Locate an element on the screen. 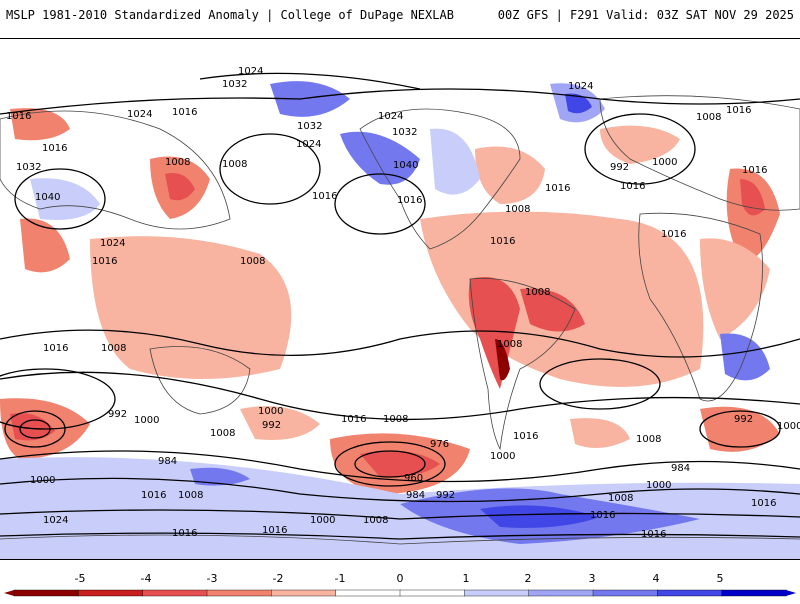 The height and width of the screenshot is (604, 800). colorbar-tick-label: 0 is located at coordinates (400, 578).